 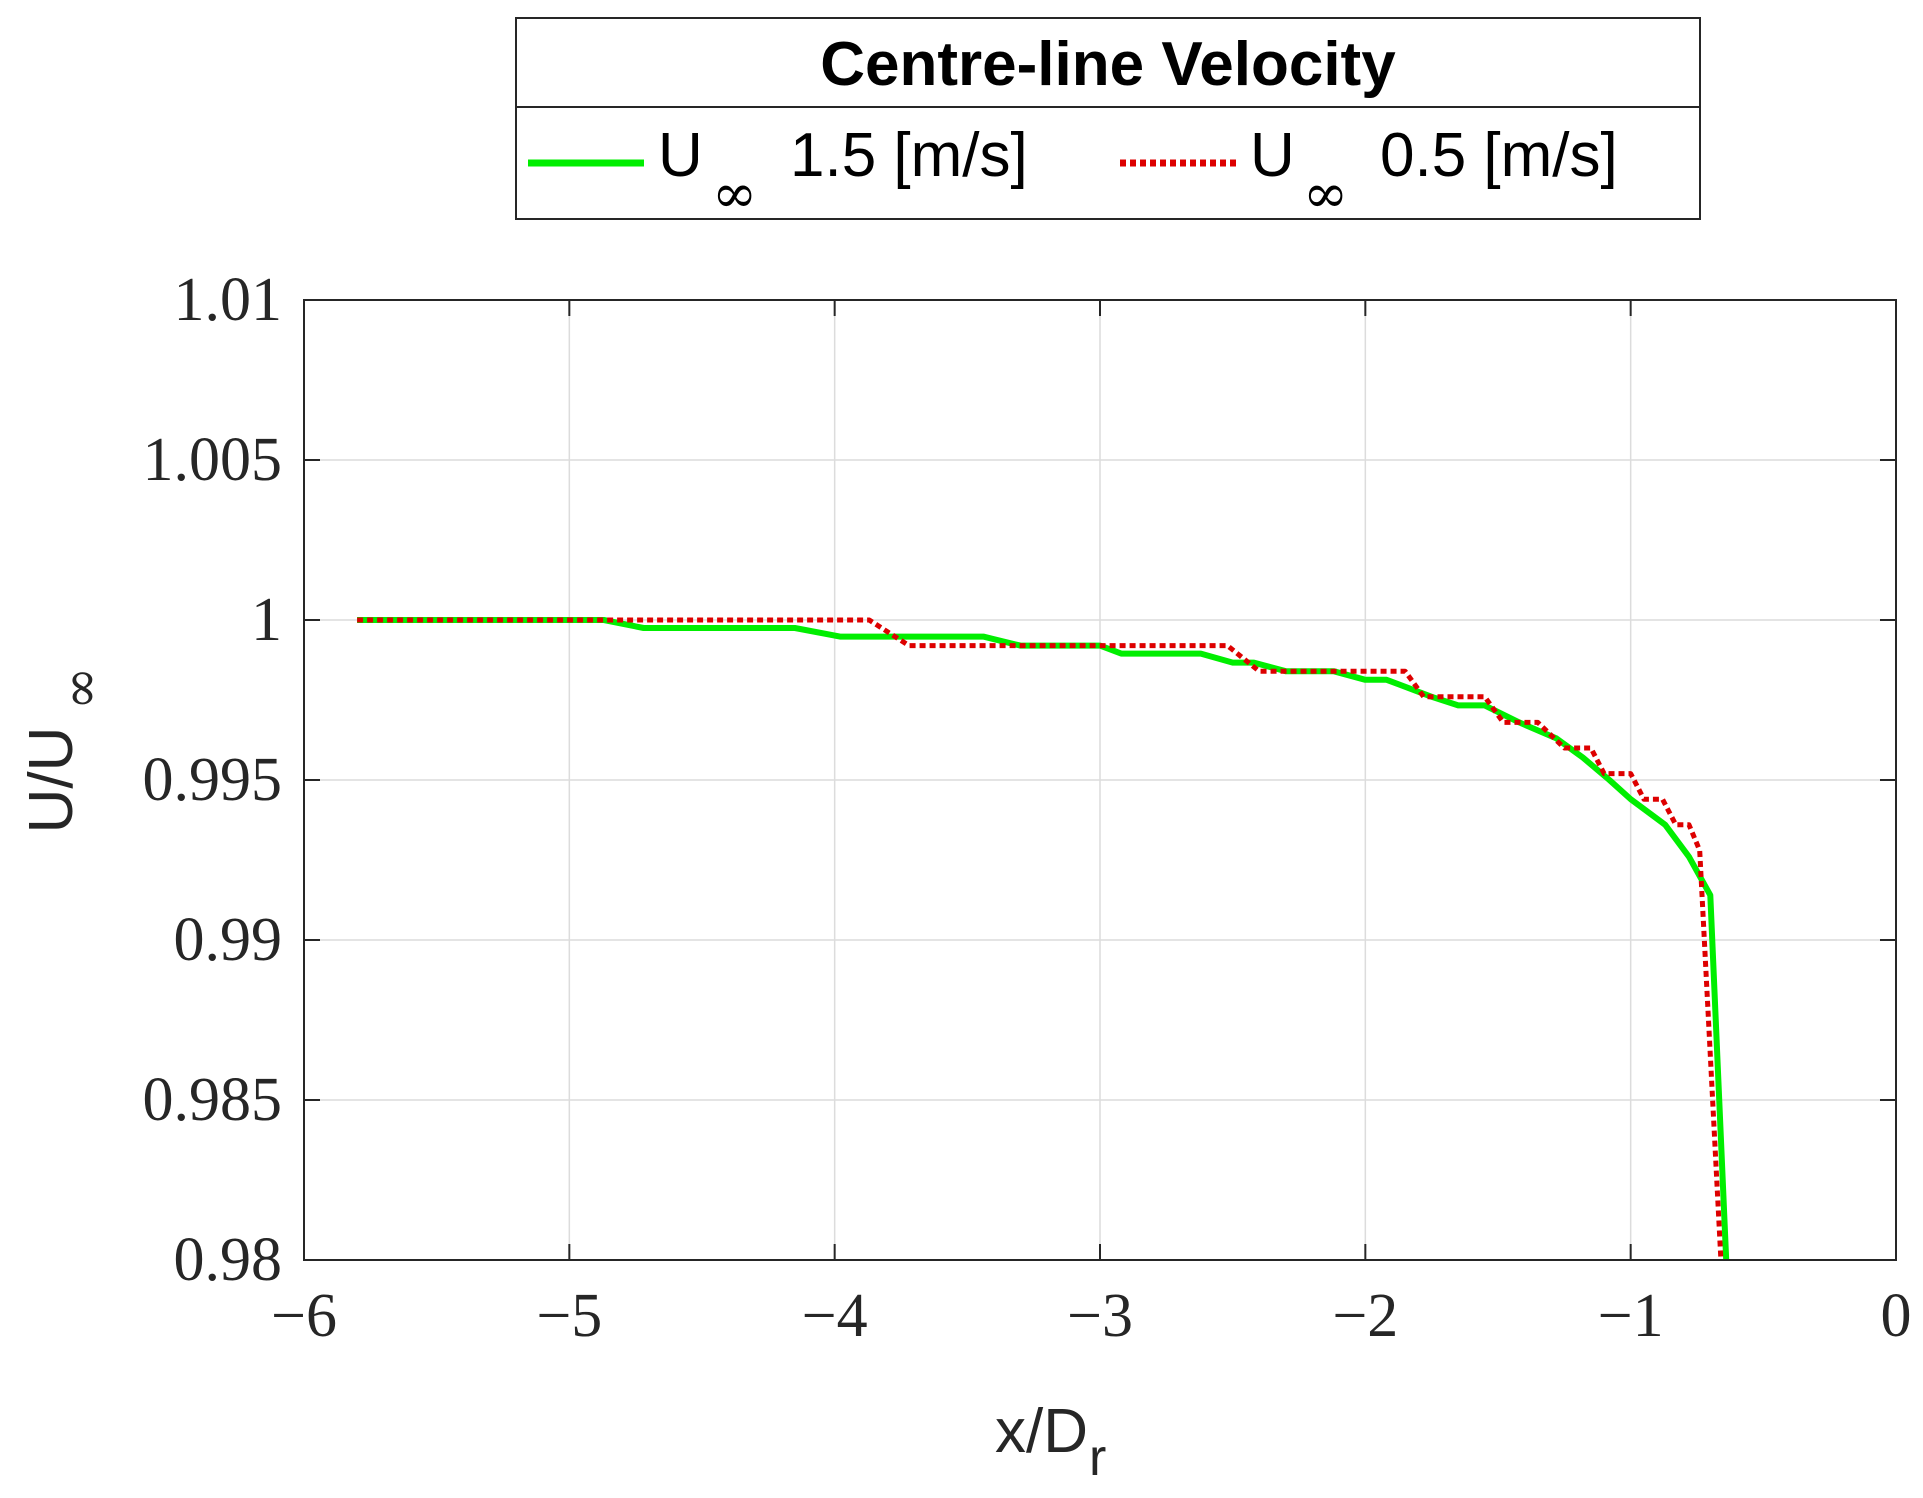 I want to click on x-axis-label: x/D r, so click(x=1050, y=1442).